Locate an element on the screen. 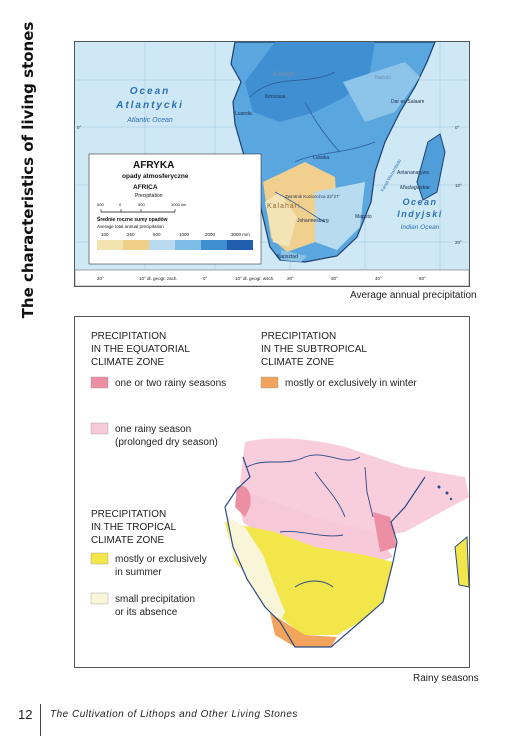 This screenshot has width=510, height=740. subtropical-heading: PRECIPITATION is located at coordinates (298, 336).